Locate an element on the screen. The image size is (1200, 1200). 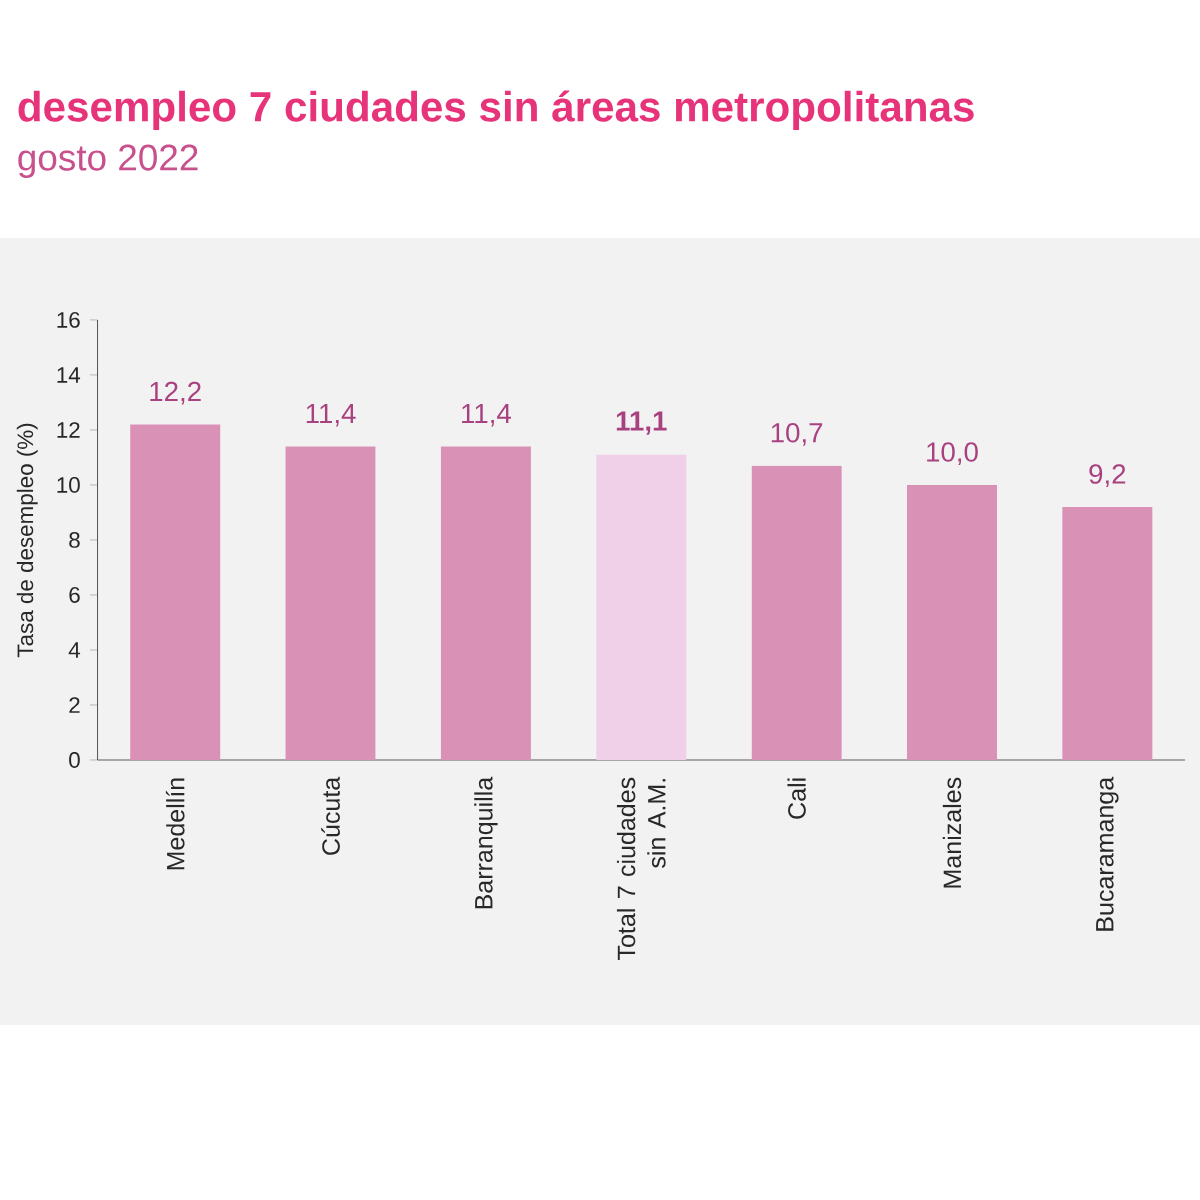
x-tick-label: Total 7 ciudades sin A.M. is located at coordinates (641, 868).